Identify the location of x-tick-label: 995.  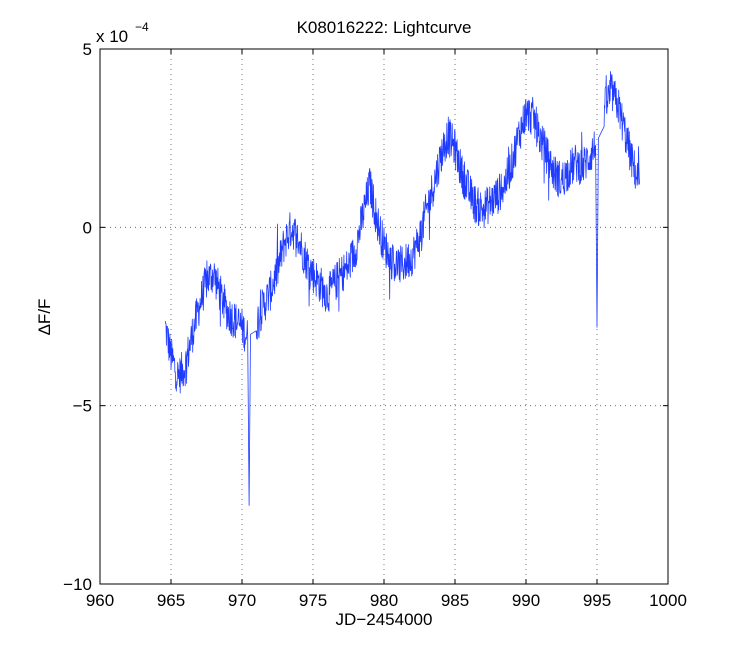
(597, 600).